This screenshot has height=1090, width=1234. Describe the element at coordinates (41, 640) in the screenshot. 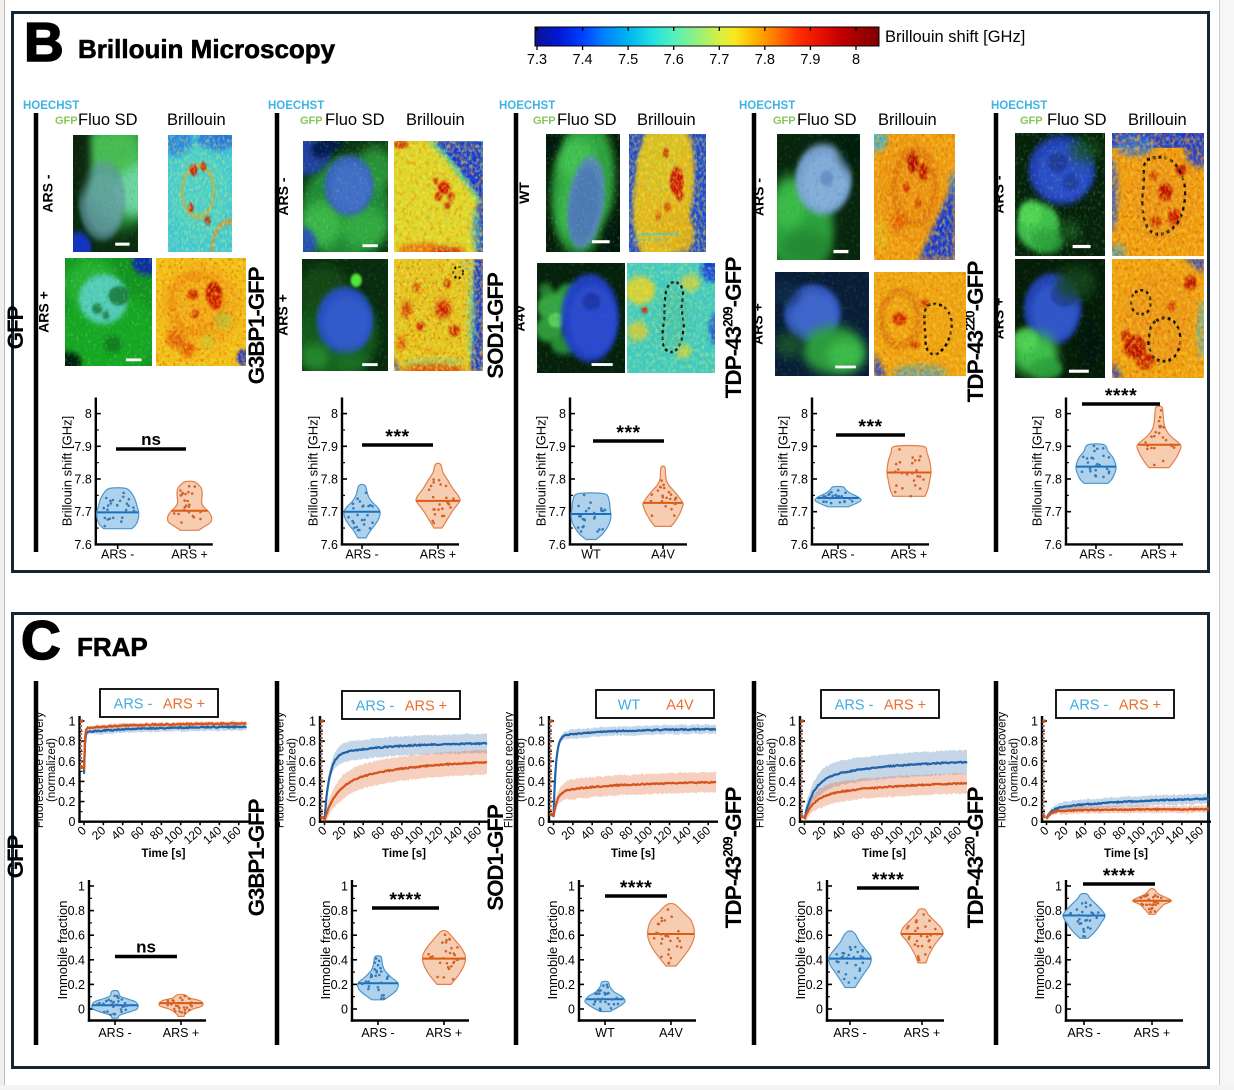

I see `svg-text: C` at that location.